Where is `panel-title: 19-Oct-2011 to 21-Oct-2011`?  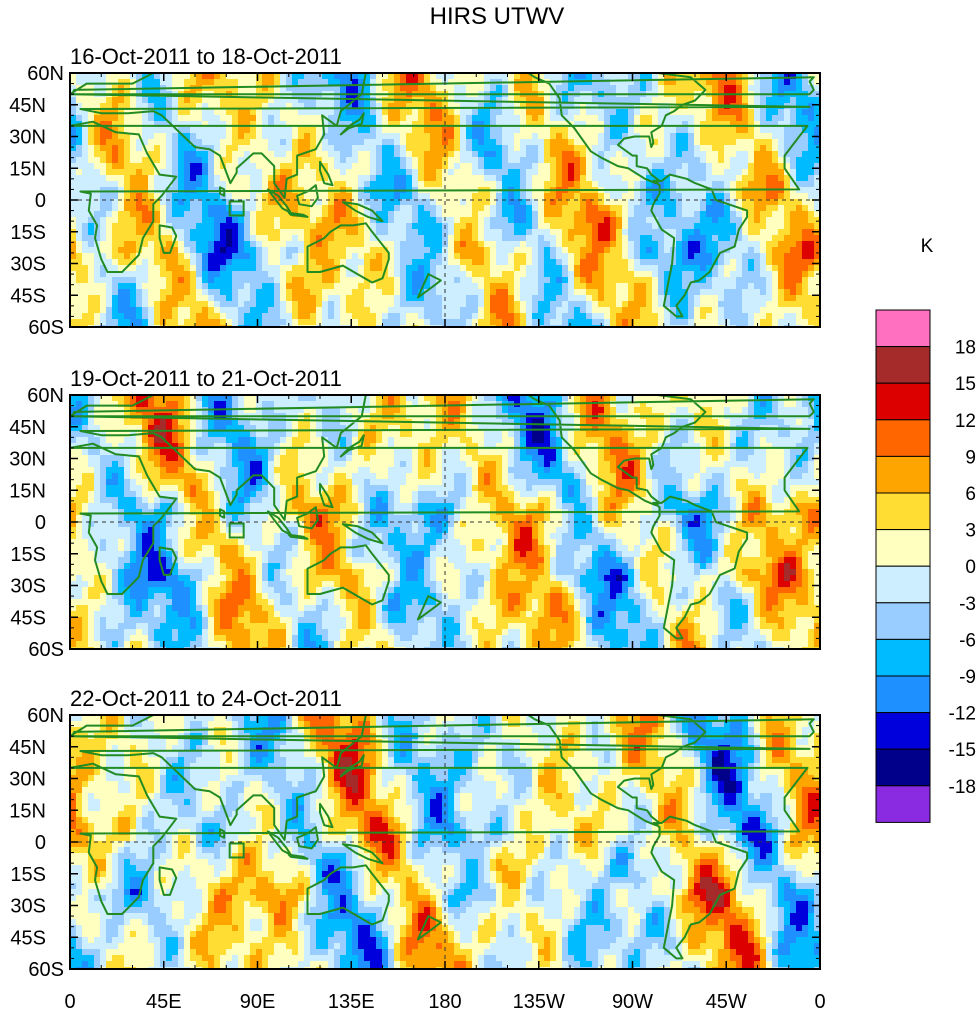
panel-title: 19-Oct-2011 to 21-Oct-2011 is located at coordinates (206, 378).